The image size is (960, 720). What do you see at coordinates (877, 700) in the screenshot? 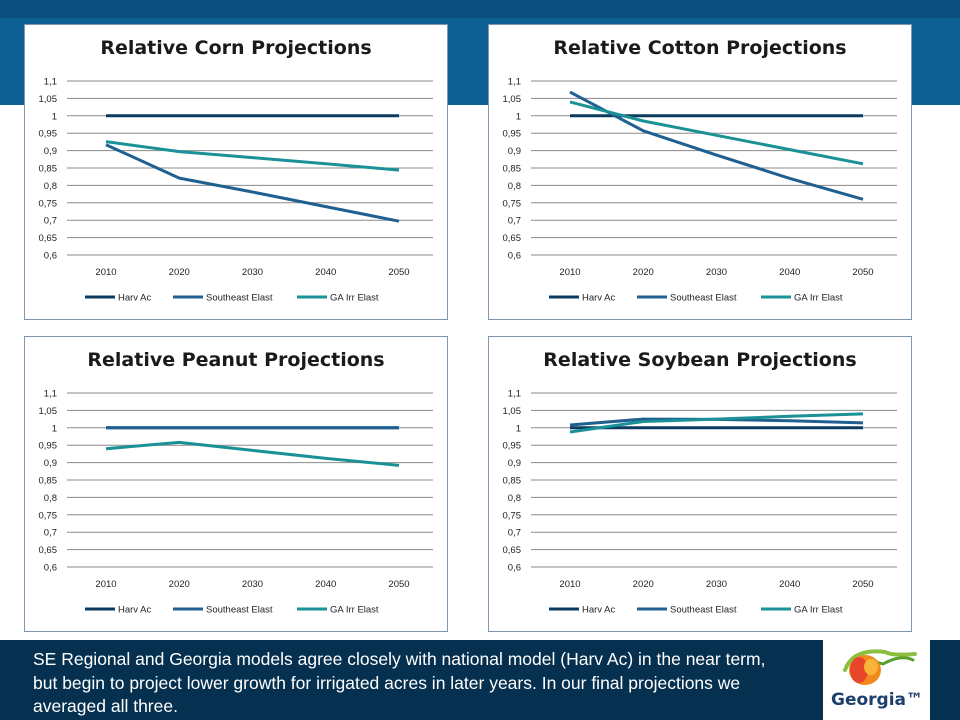
I see `logo-text: Georgia™` at bounding box center [877, 700].